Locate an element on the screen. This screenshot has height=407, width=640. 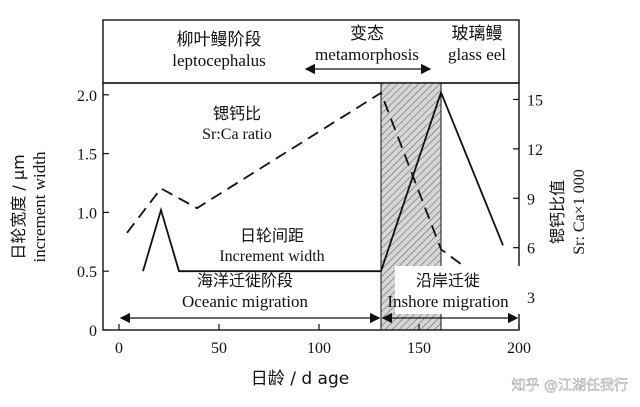
y-left-title-en: increment width is located at coordinates (39, 206).